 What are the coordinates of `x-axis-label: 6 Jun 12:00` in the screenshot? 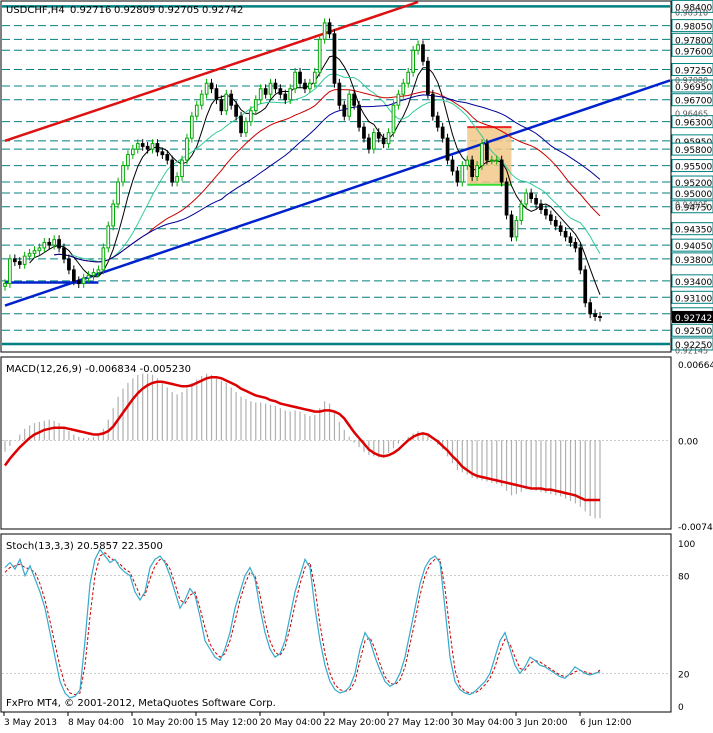 It's located at (606, 723).